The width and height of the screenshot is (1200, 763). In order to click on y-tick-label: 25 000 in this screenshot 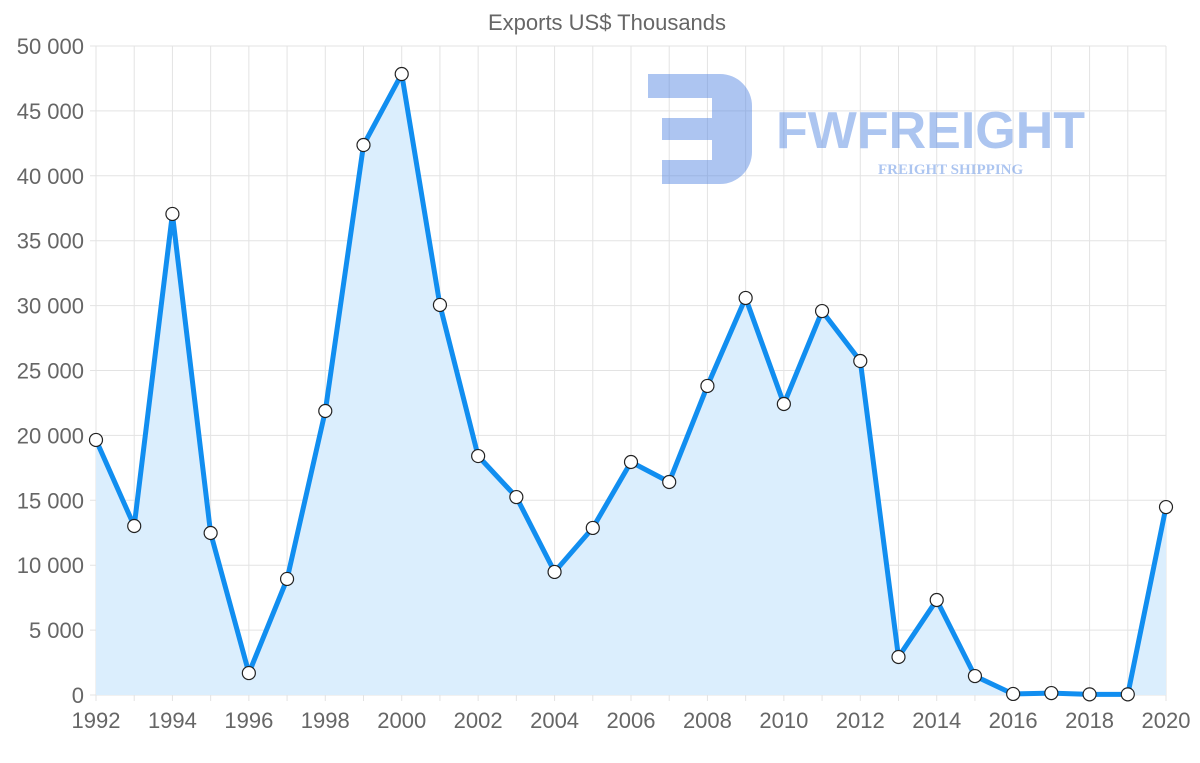, I will do `click(50, 371)`.